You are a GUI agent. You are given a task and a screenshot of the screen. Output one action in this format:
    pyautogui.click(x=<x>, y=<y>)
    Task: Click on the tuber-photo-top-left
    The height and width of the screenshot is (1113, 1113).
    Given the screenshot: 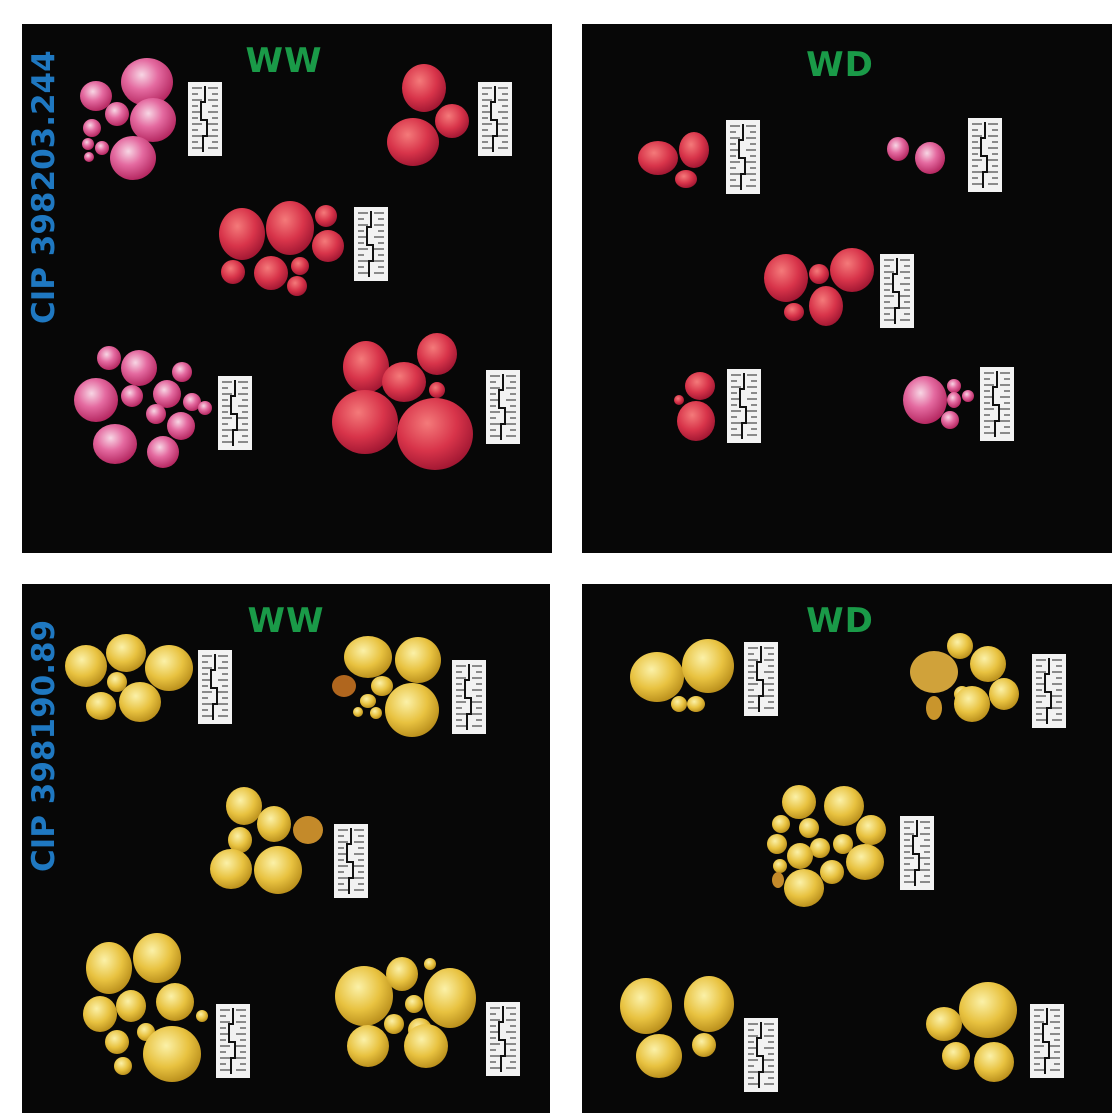 What is the action you would take?
    pyautogui.click(x=297, y=264)
    